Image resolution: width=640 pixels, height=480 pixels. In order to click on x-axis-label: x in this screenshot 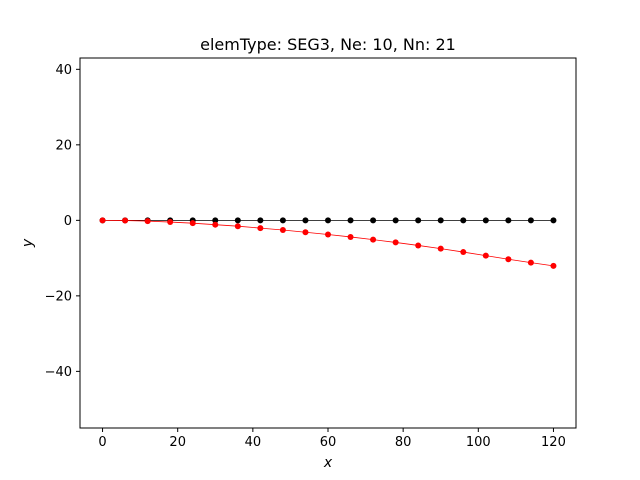, I will do `click(328, 463)`.